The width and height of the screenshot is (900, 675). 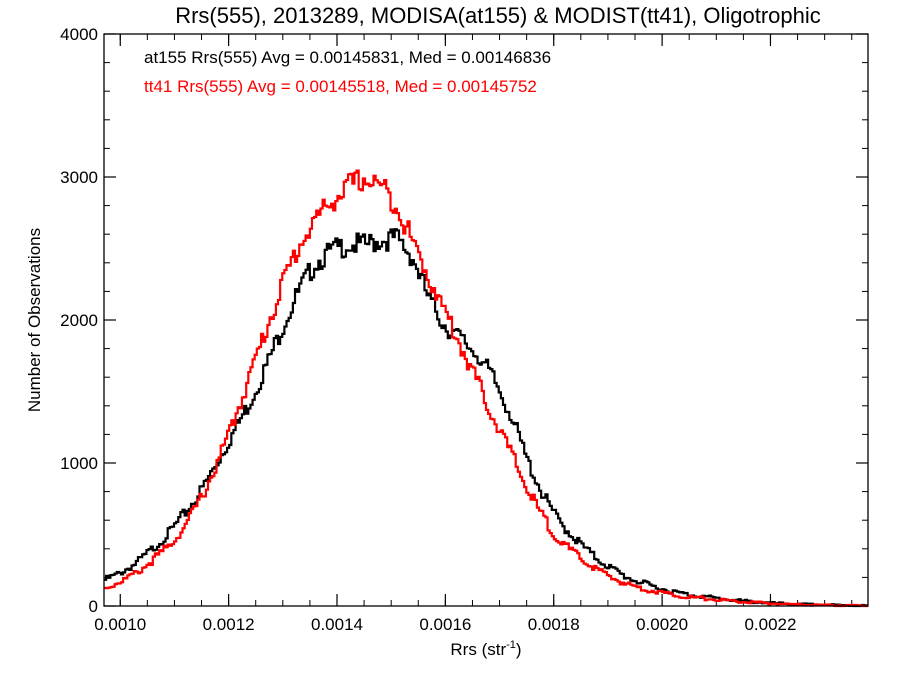 What do you see at coordinates (79, 177) in the screenshot?
I see `y-tick-label: 3000` at bounding box center [79, 177].